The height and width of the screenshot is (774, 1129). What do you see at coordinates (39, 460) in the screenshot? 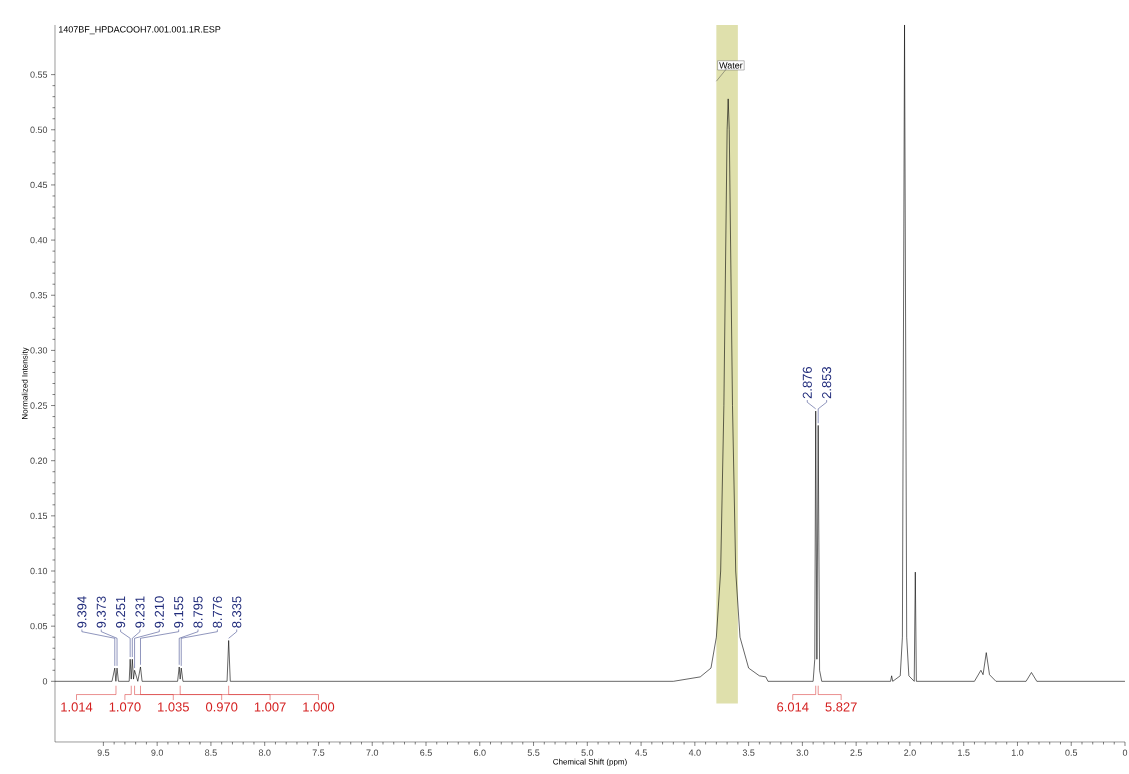
I see `y-tick-label: 0.20` at bounding box center [39, 460].